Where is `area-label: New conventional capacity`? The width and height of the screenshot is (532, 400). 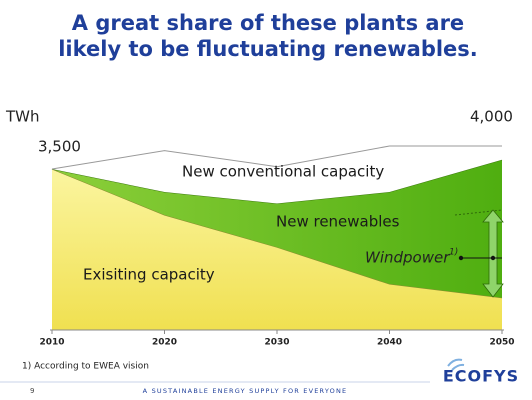 area-label: New conventional capacity is located at coordinates (283, 172).